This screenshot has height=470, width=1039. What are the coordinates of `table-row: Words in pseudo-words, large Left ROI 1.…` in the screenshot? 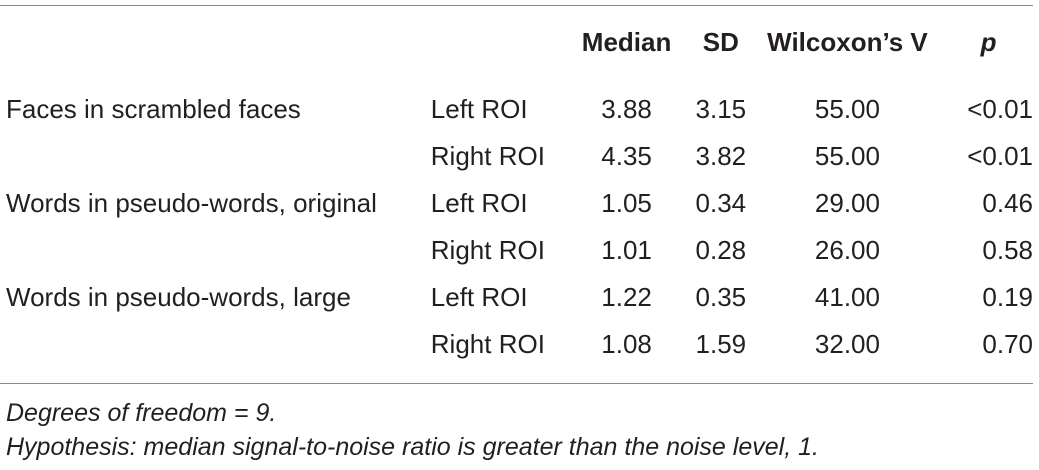 It's located at (519, 296).